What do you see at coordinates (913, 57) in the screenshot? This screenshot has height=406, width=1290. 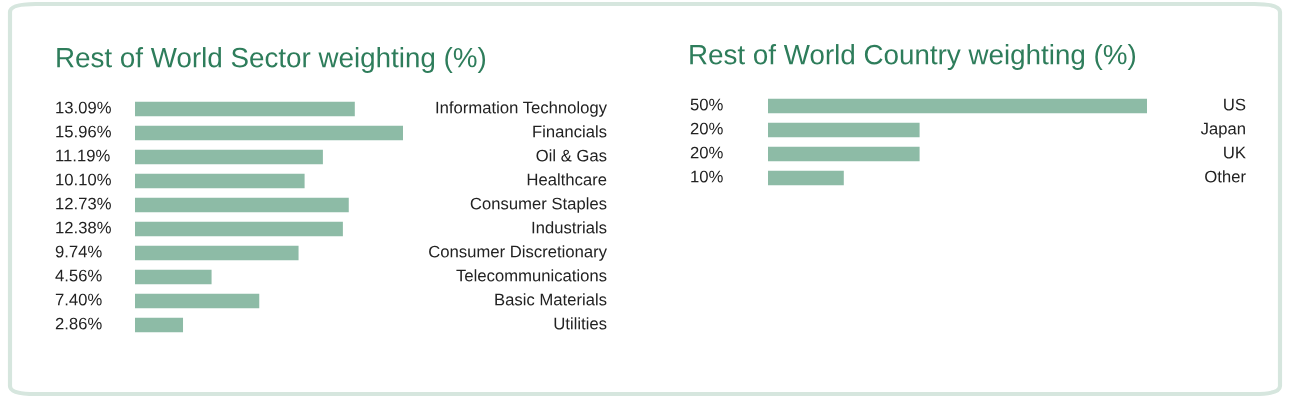 I see `chart-title: Rest of World Country weighting (%)` at bounding box center [913, 57].